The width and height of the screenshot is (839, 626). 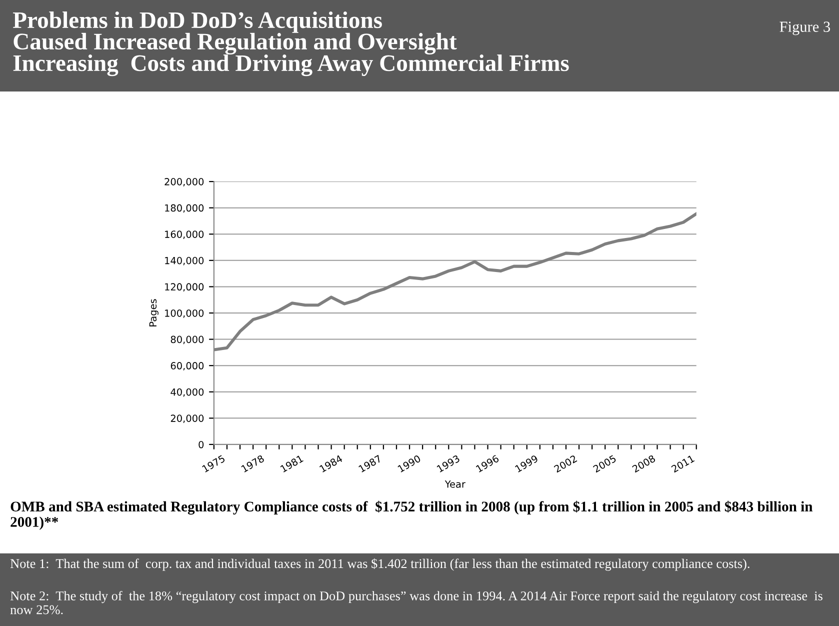 What do you see at coordinates (290, 44) in the screenshot?
I see `chart-title: Problems in DoD DoD’s Acquisitions Caused Increased Regulation and Oversight Increasing Costs and Driving Away Commercial Firms` at bounding box center [290, 44].